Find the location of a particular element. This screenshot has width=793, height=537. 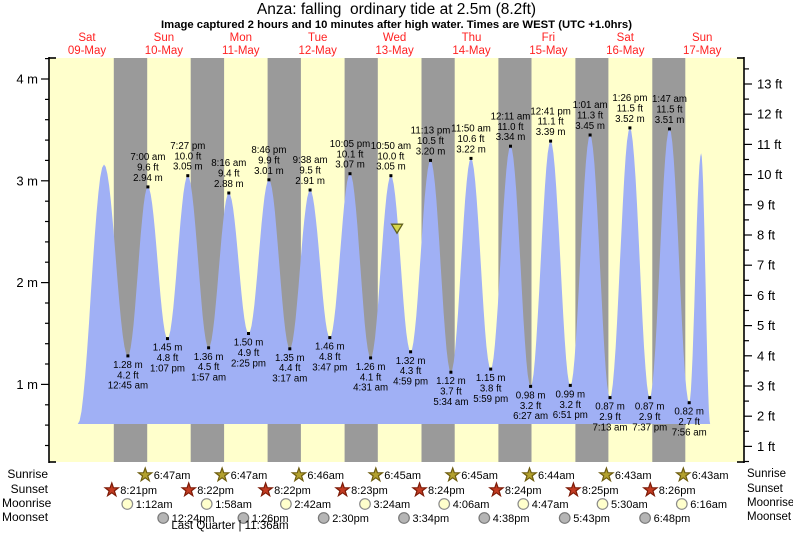

day-date: 11-May is located at coordinates (241, 51).